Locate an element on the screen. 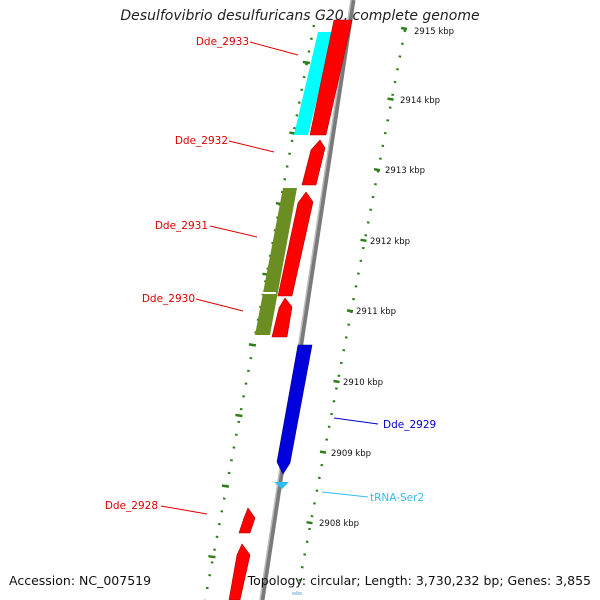 The image size is (600, 600). cyan-gene-block is located at coordinates (314, 83).